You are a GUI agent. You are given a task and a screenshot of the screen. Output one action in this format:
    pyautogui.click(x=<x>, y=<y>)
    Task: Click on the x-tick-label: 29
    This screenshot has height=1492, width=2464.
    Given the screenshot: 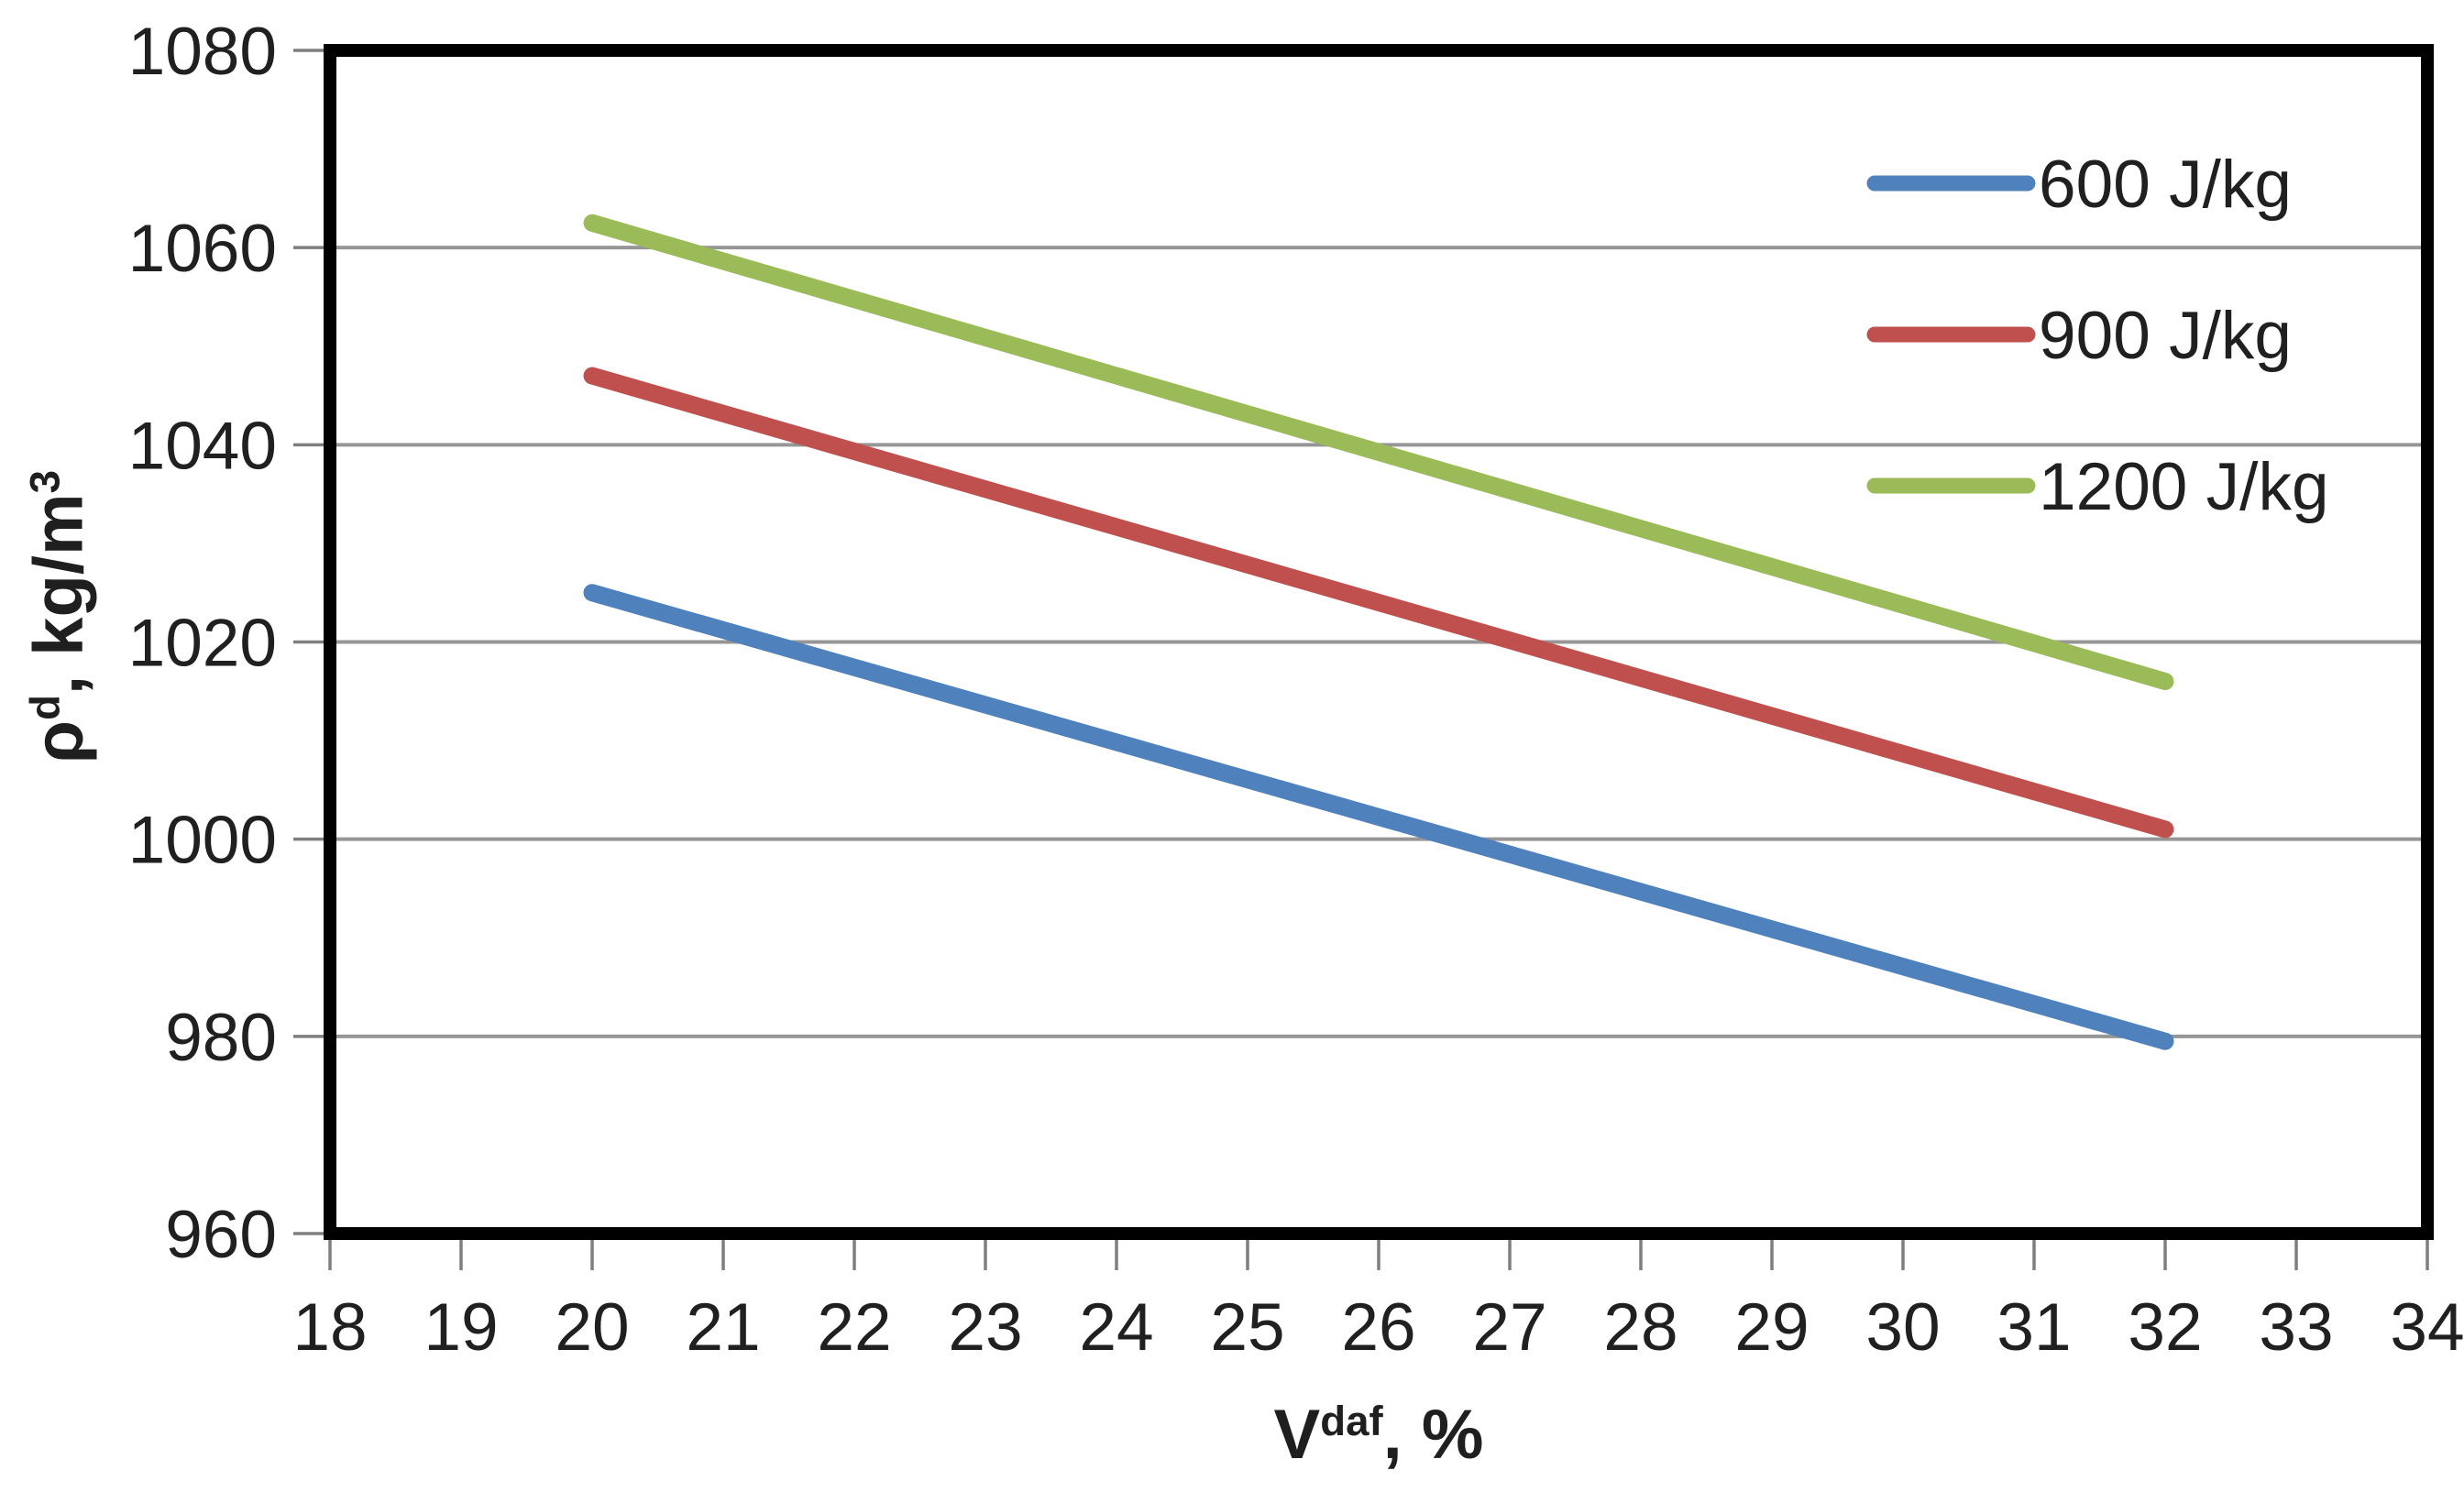 What is the action you would take?
    pyautogui.click(x=1771, y=1327)
    